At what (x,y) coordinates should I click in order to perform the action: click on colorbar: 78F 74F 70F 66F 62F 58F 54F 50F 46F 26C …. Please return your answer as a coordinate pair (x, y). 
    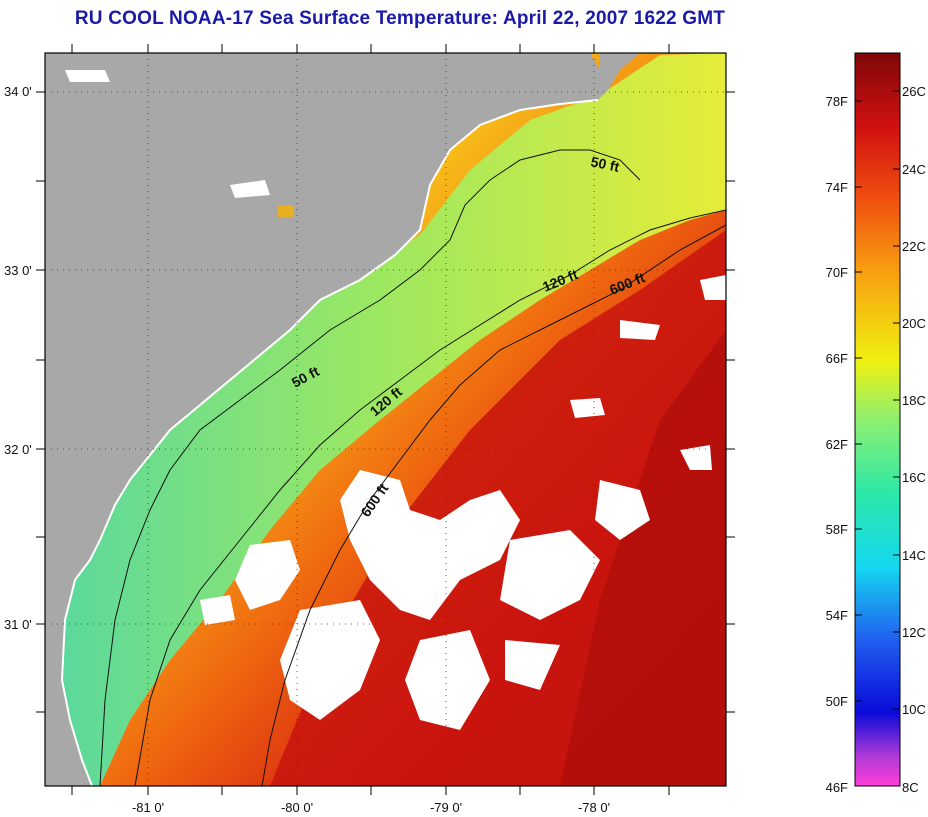
    Looking at the image, I should click on (876, 423).